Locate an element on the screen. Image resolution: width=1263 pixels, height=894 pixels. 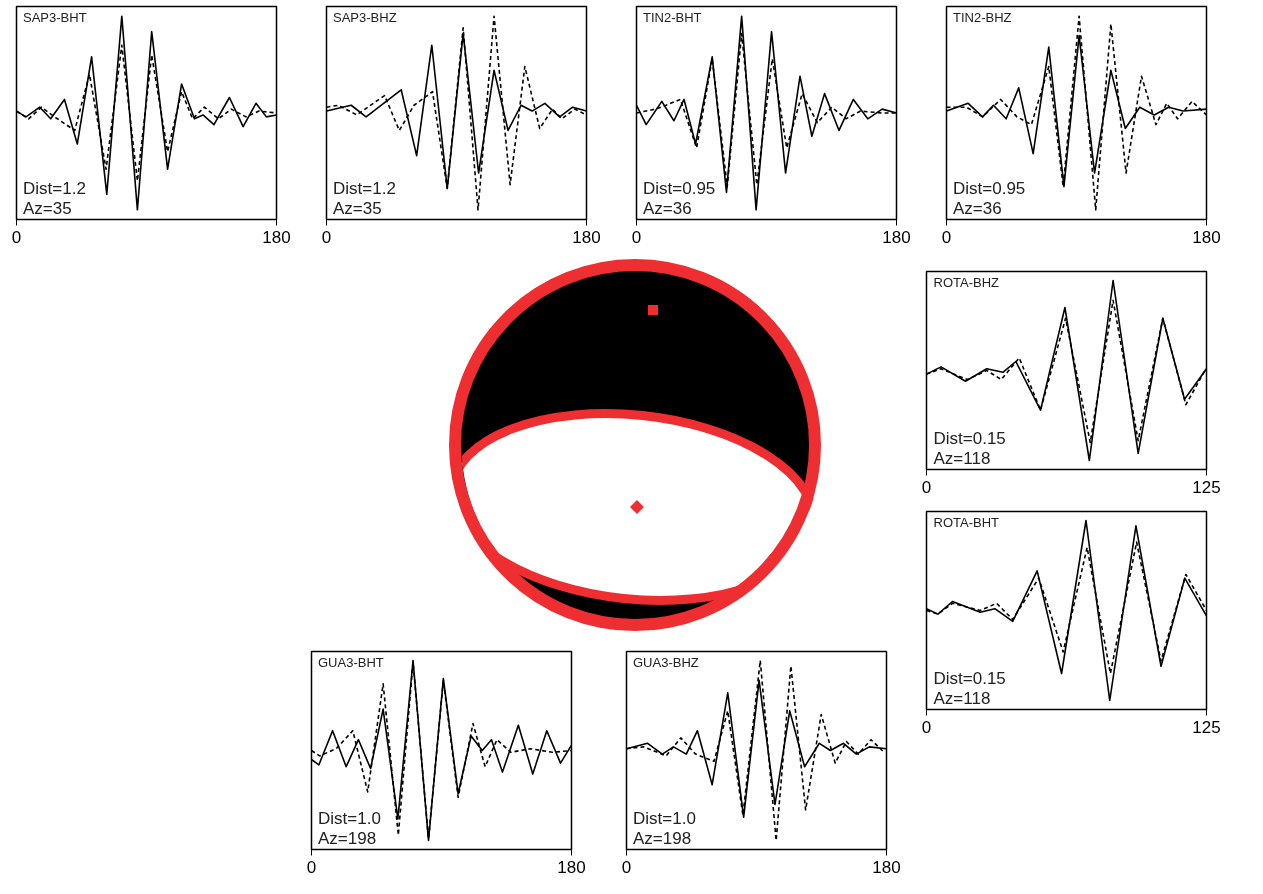
chart-title: ROTA-BHZ is located at coordinates (966, 282).